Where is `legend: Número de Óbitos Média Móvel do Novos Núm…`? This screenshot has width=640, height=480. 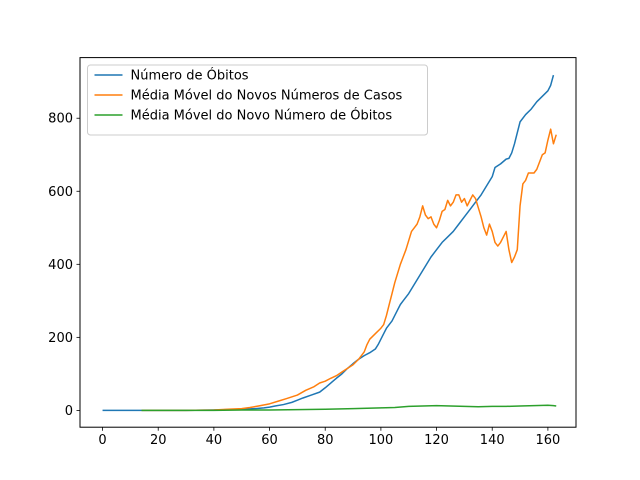 legend: Número de Óbitos Média Móvel do Novos Núm… is located at coordinates (257, 100).